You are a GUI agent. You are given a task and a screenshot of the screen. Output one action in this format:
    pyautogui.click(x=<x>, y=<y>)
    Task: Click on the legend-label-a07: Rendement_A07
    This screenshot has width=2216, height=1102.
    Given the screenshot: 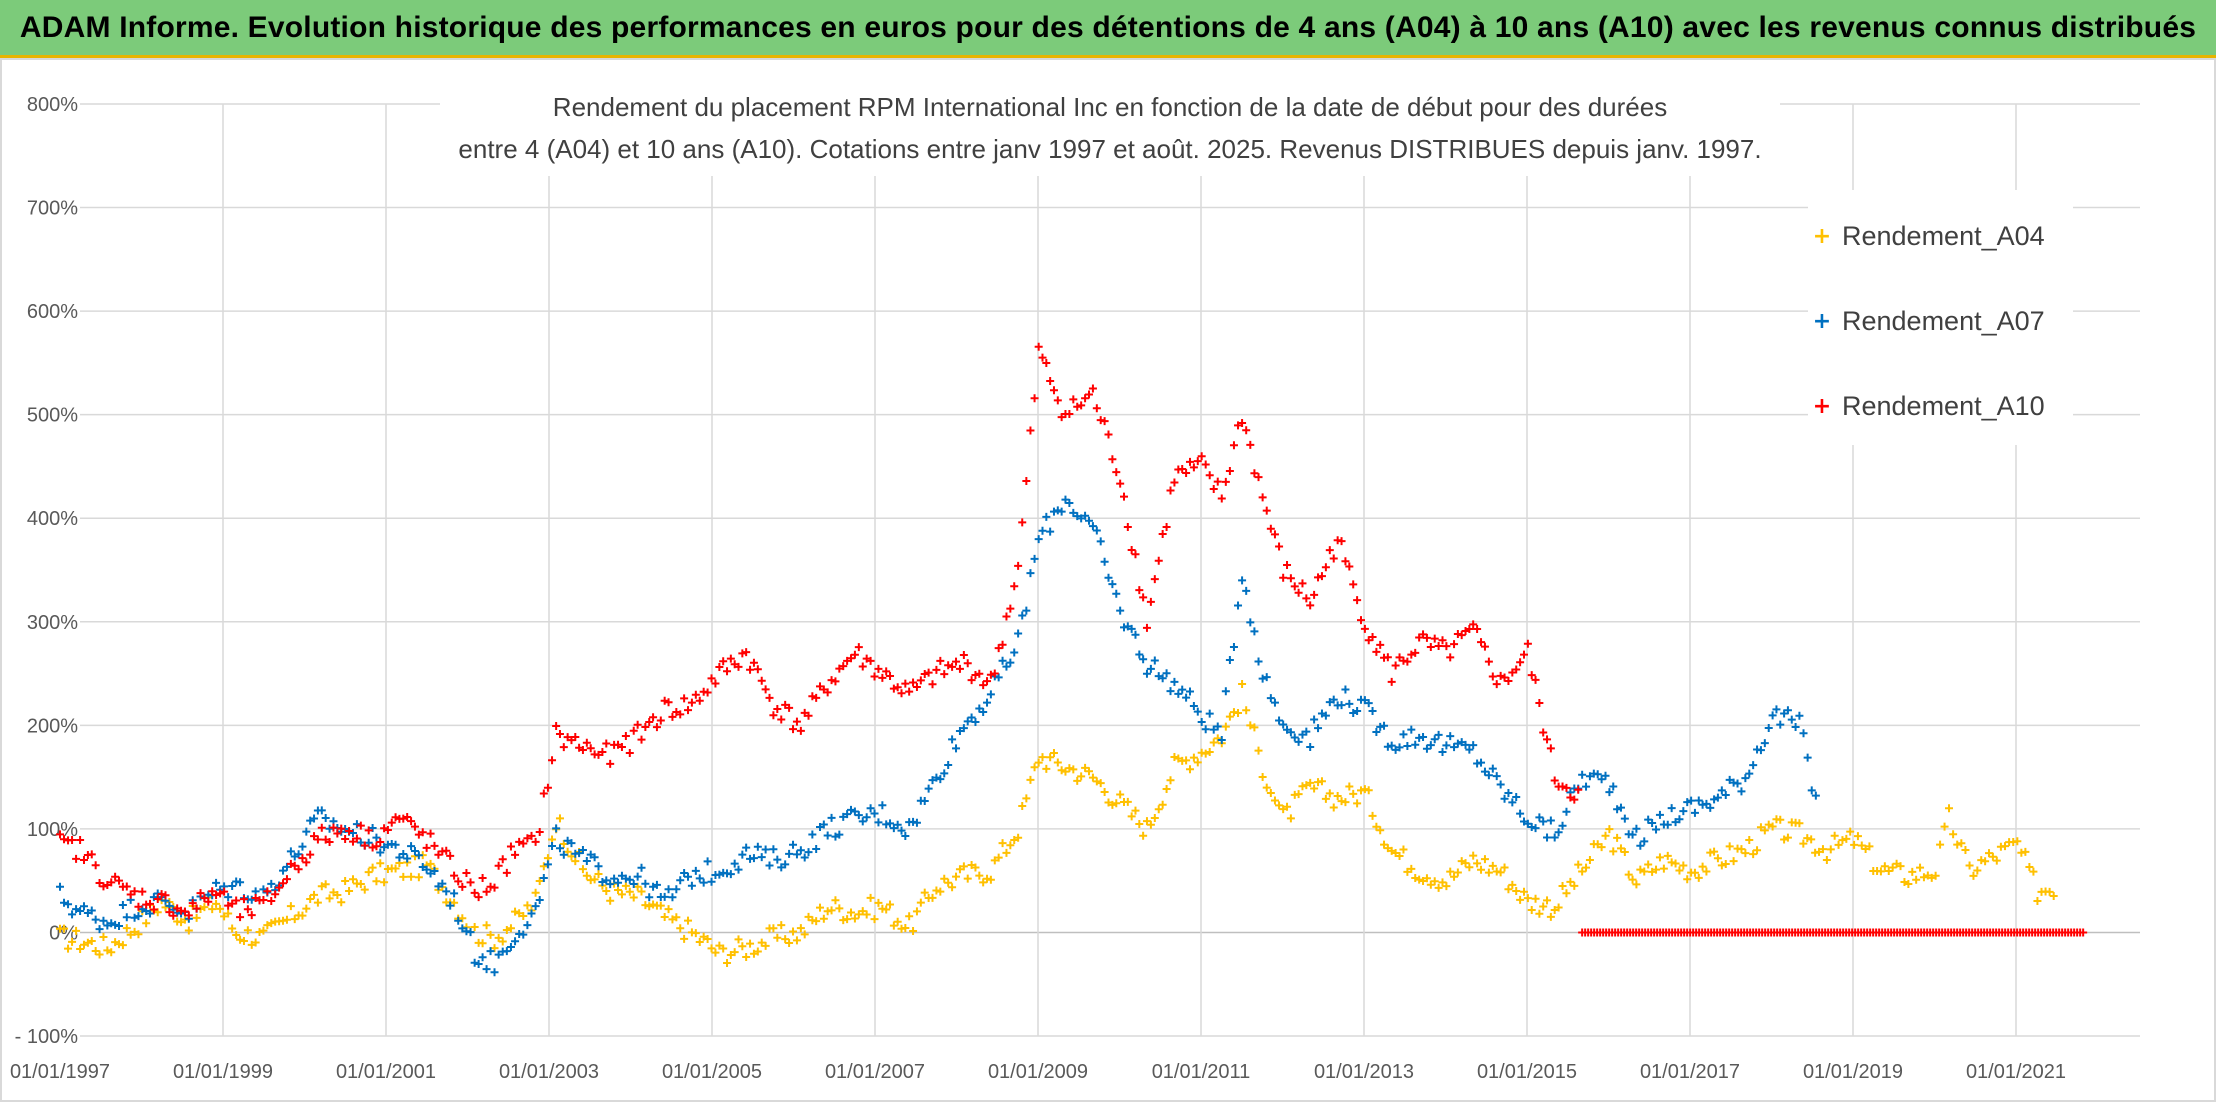 What is the action you would take?
    pyautogui.click(x=1943, y=320)
    